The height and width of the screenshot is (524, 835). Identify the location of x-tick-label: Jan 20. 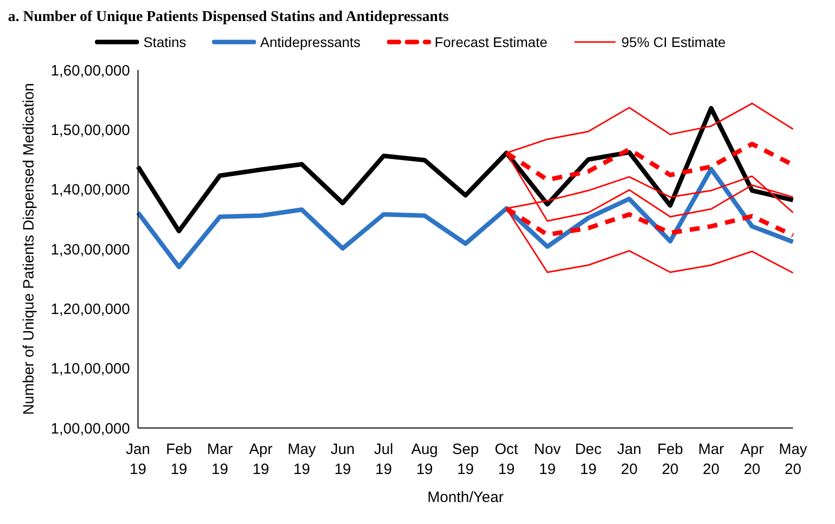
(629, 459).